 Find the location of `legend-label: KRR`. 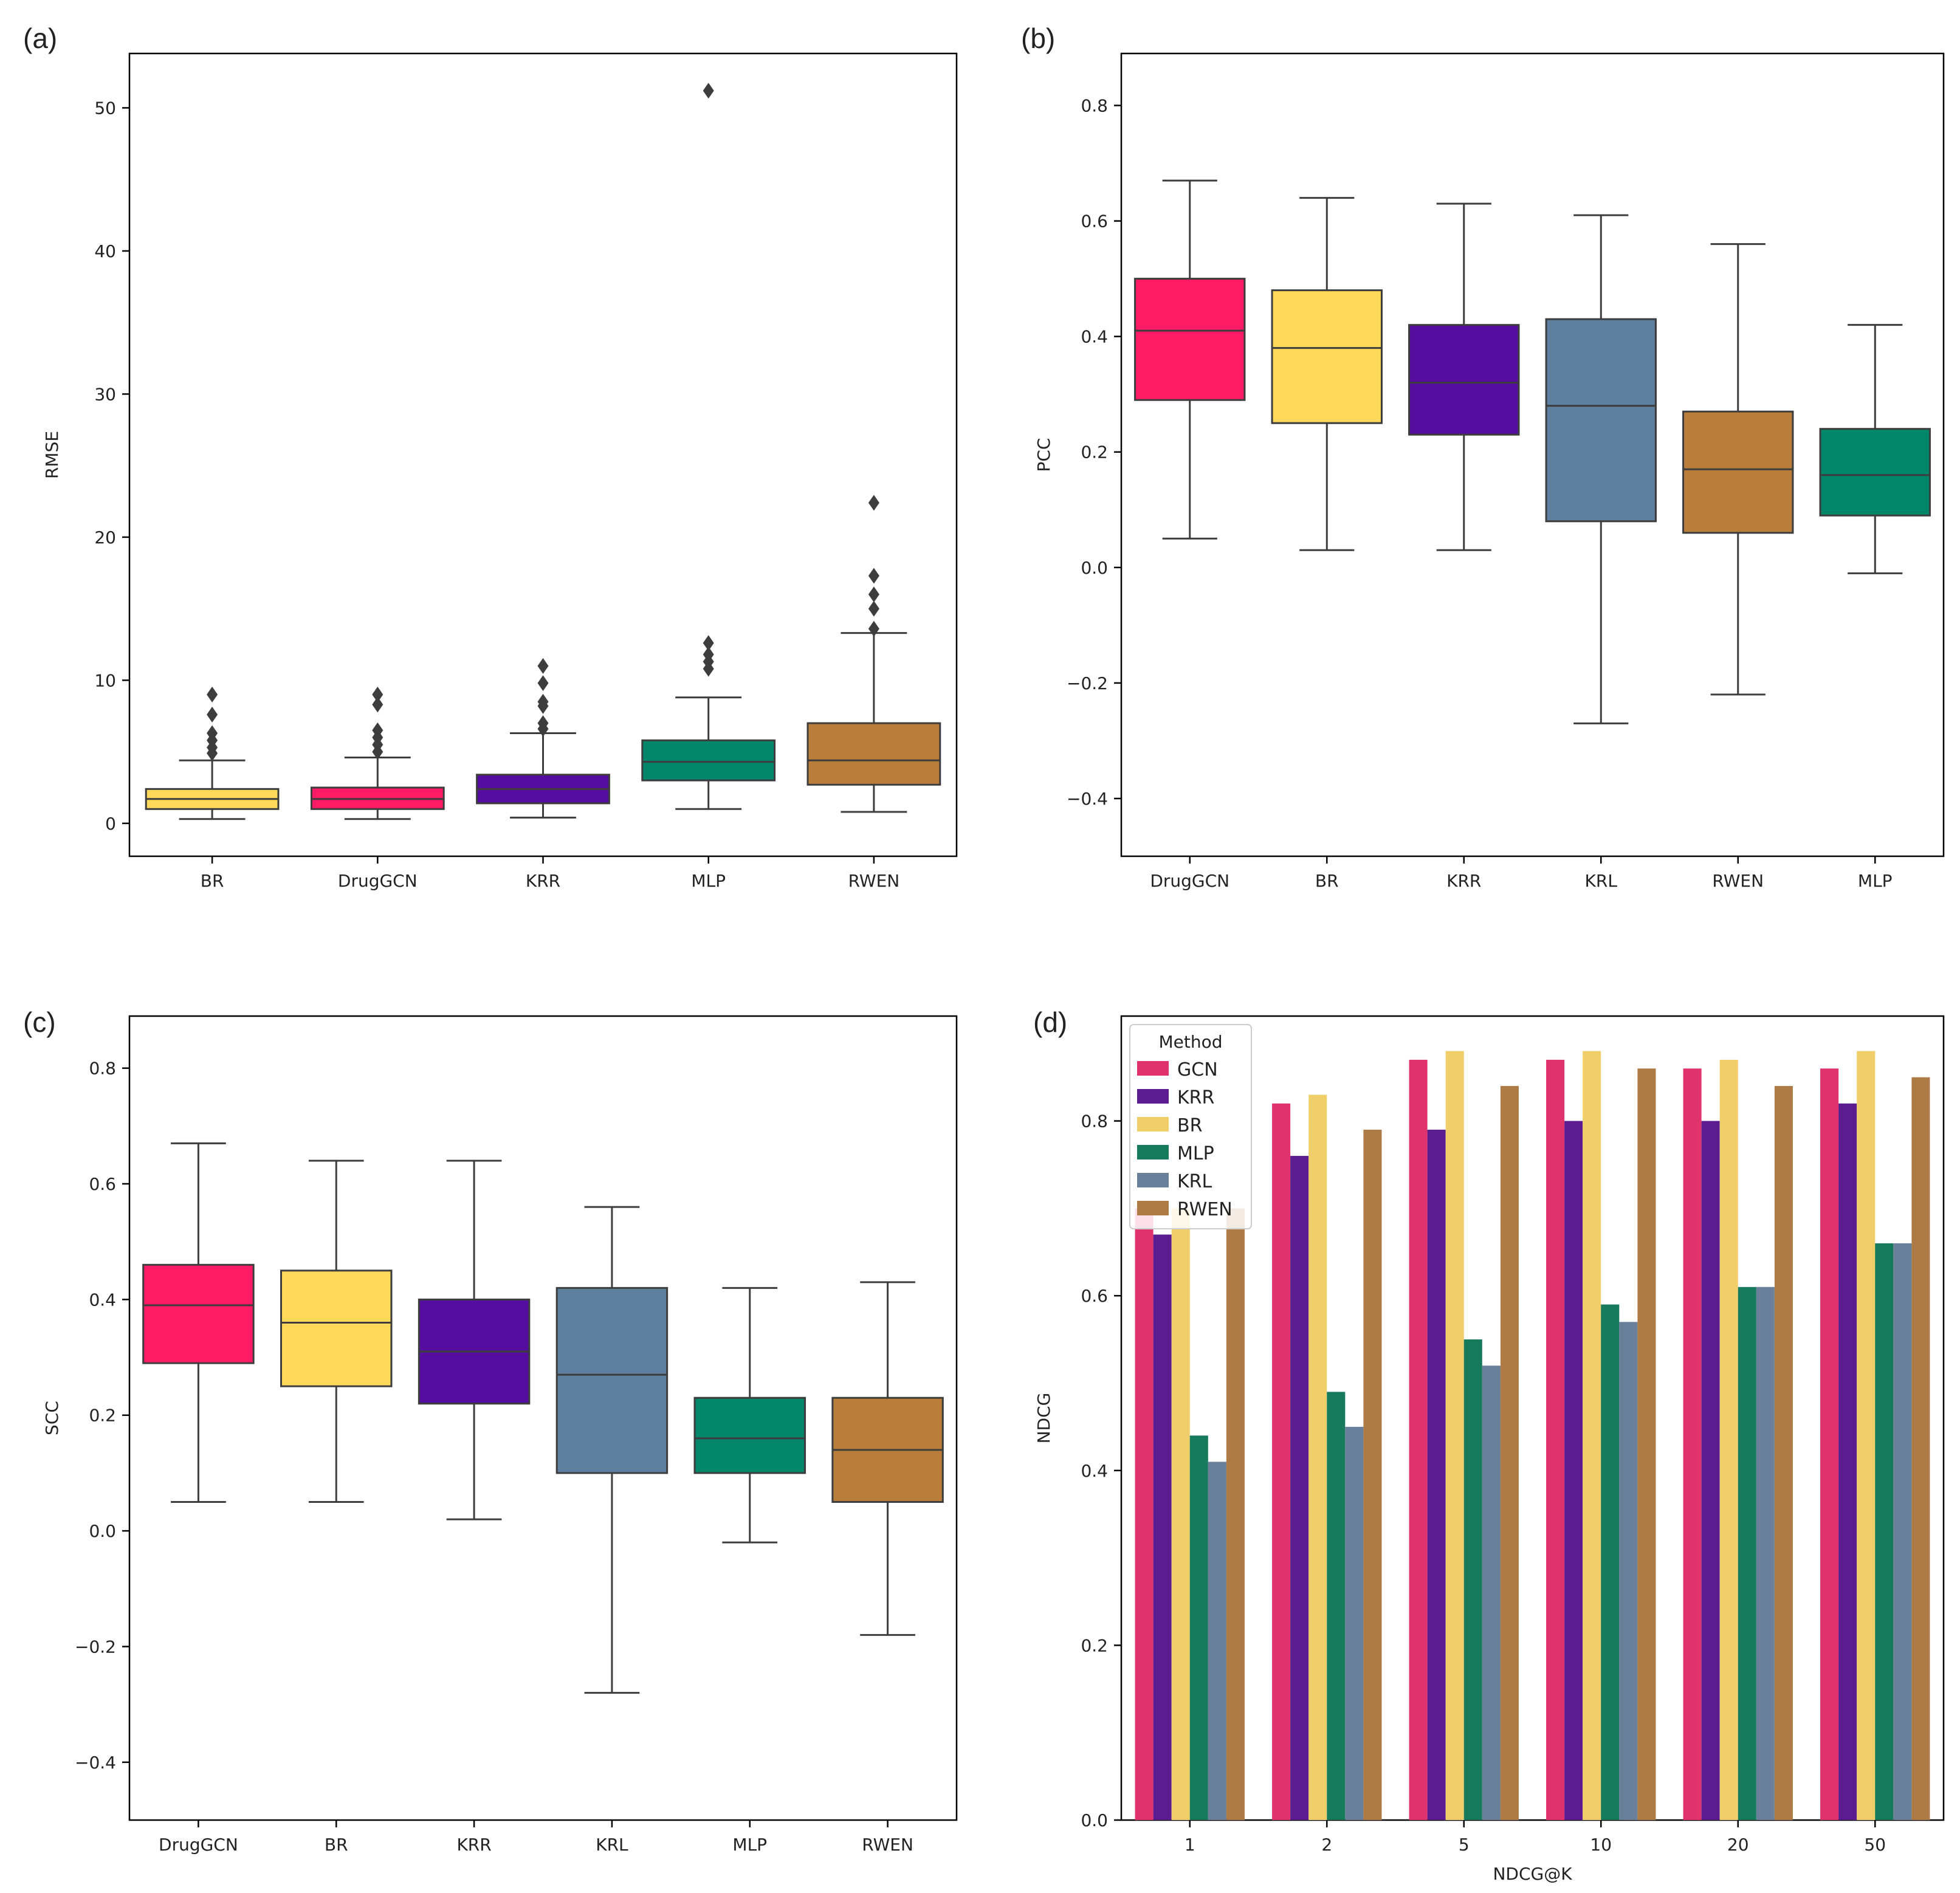

legend-label: KRR is located at coordinates (1195, 1097).